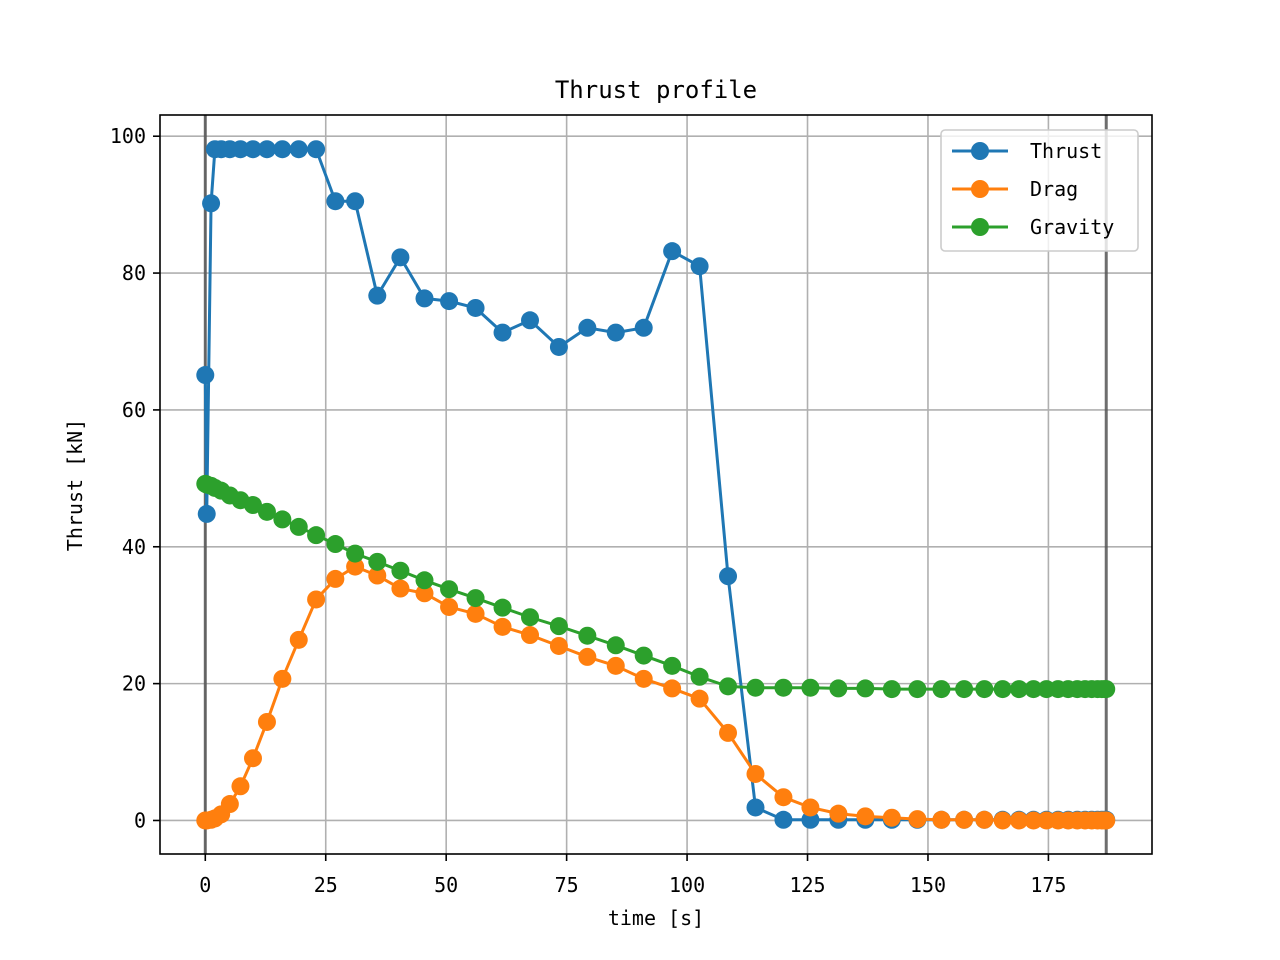 This screenshot has height=960, width=1280. Describe the element at coordinates (326, 885) in the screenshot. I see `x-tick-label: 25` at that location.